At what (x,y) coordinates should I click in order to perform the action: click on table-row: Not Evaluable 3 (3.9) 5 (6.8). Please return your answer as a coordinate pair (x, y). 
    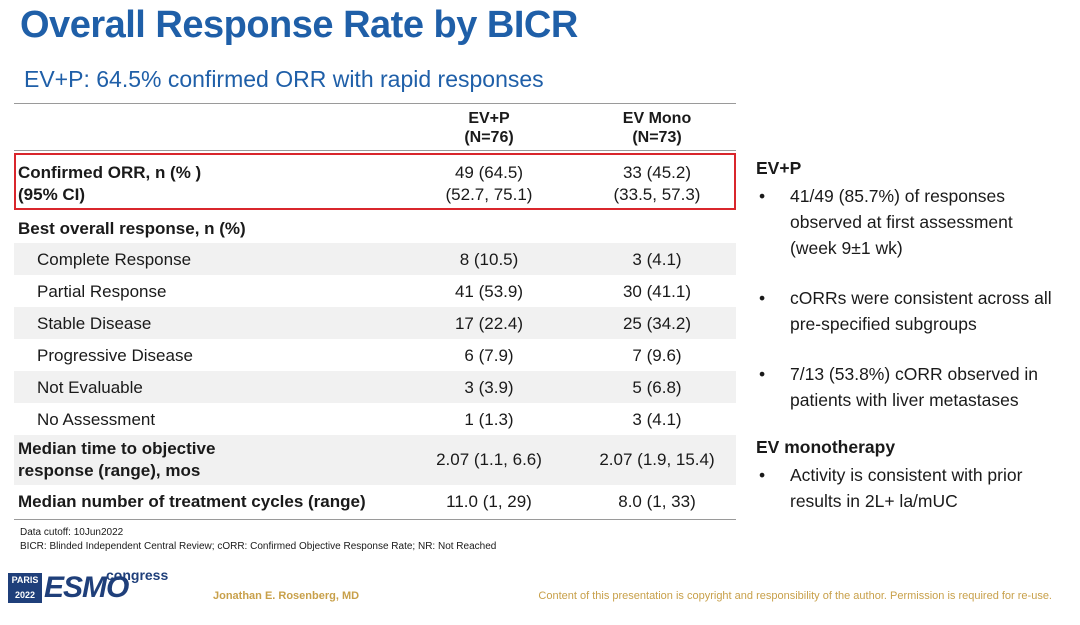
    Looking at the image, I should click on (375, 387).